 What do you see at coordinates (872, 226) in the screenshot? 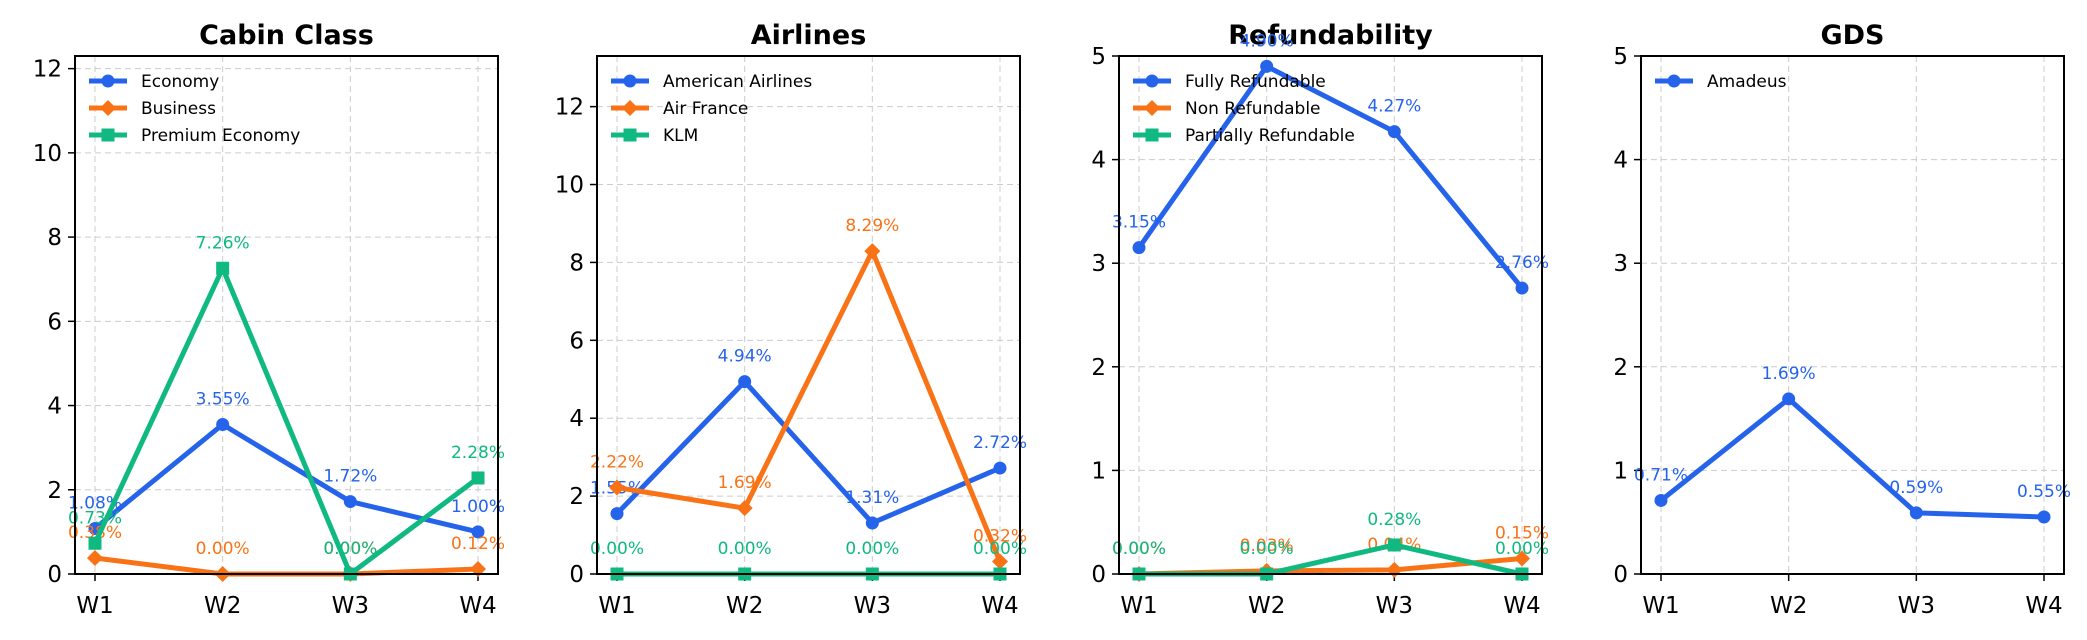
I see `data-label: 8.29%` at bounding box center [872, 226].